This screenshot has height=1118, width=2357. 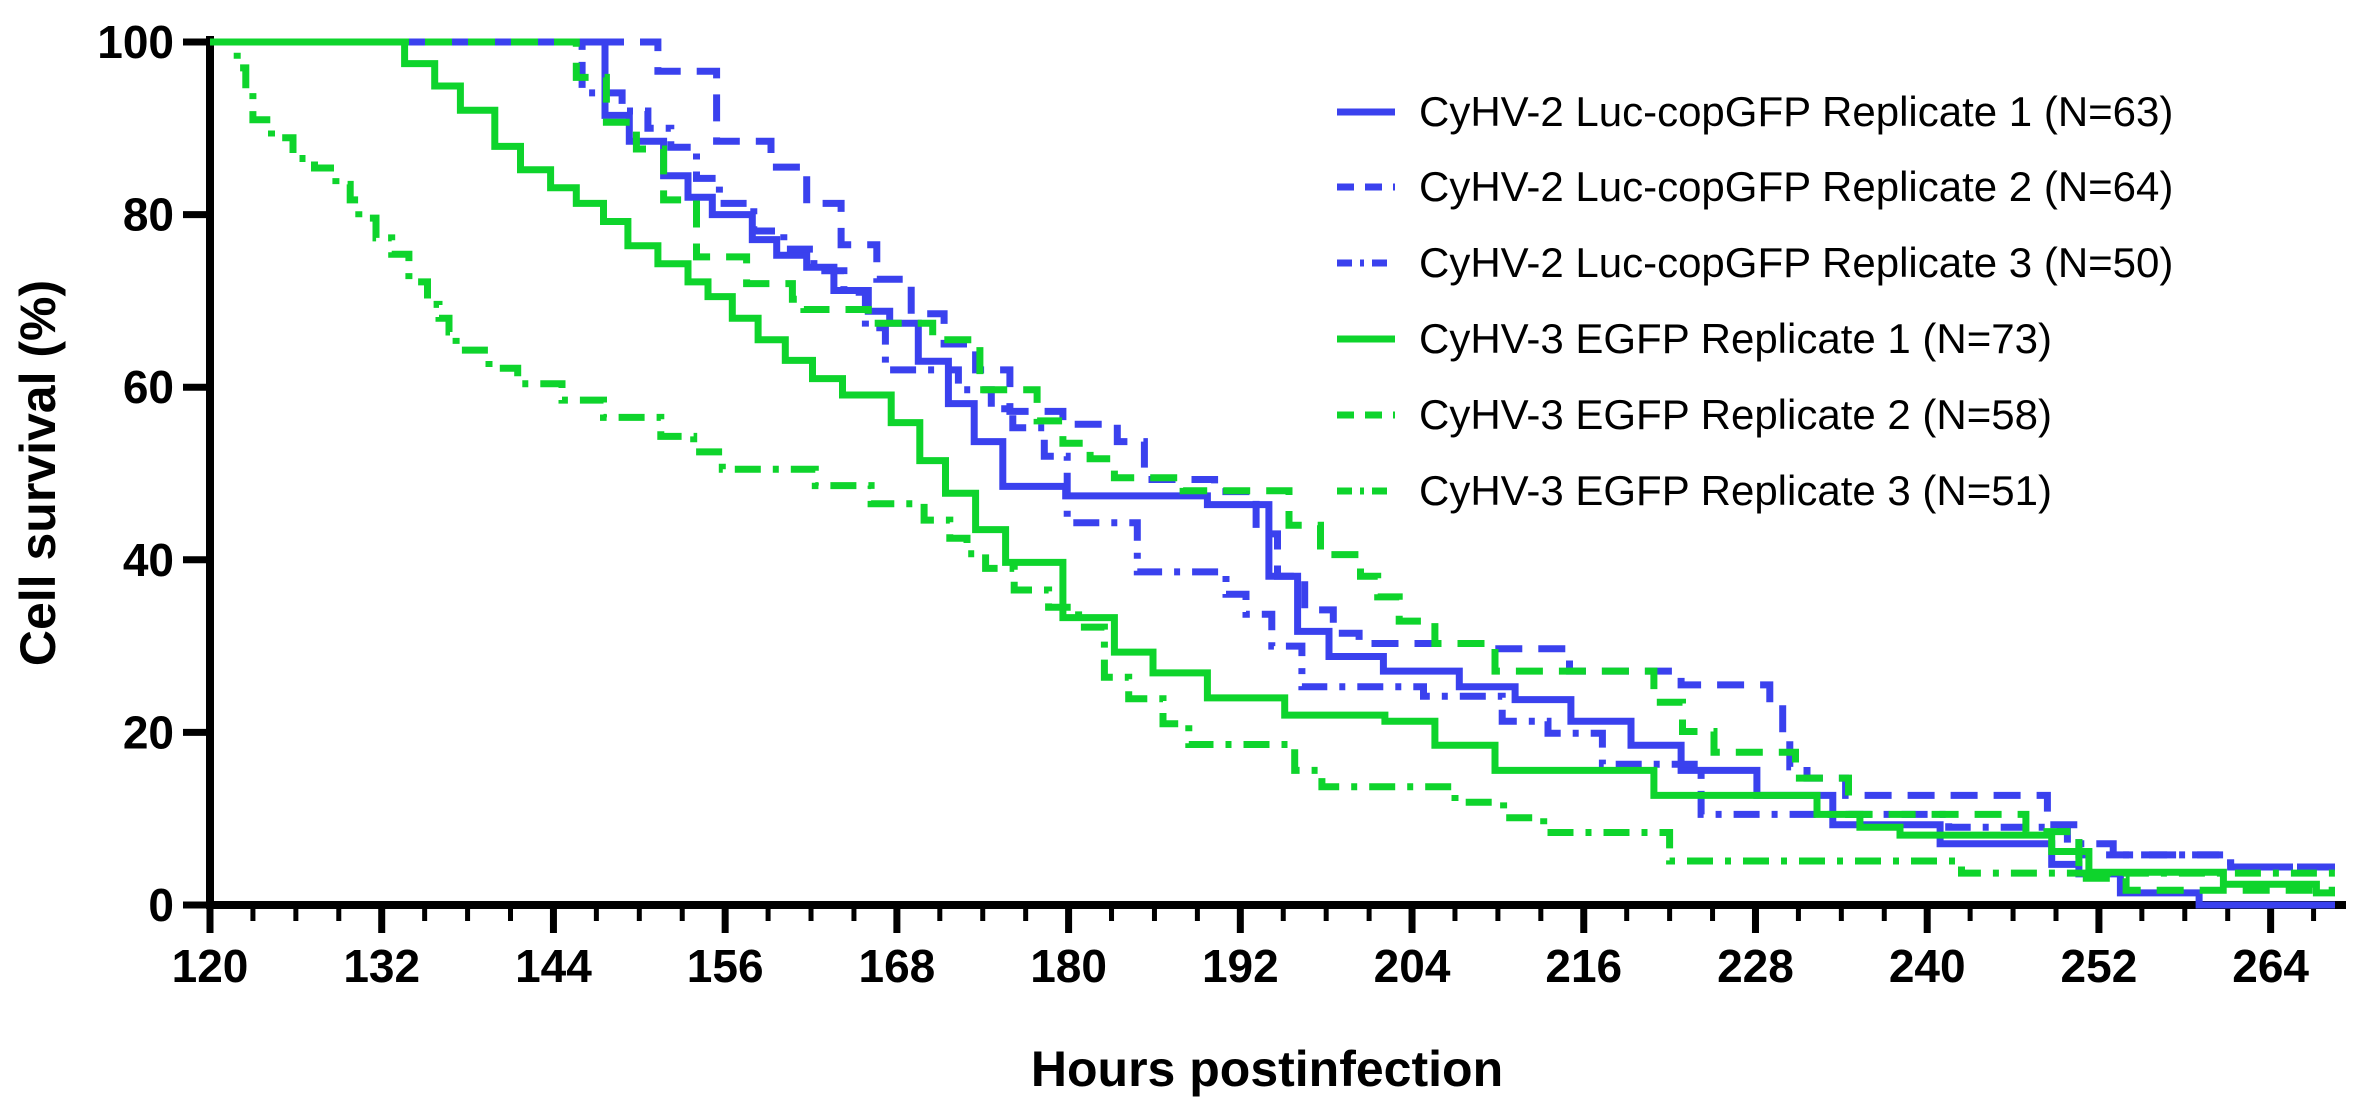 I want to click on y-tick-label: 60, so click(x=148, y=387).